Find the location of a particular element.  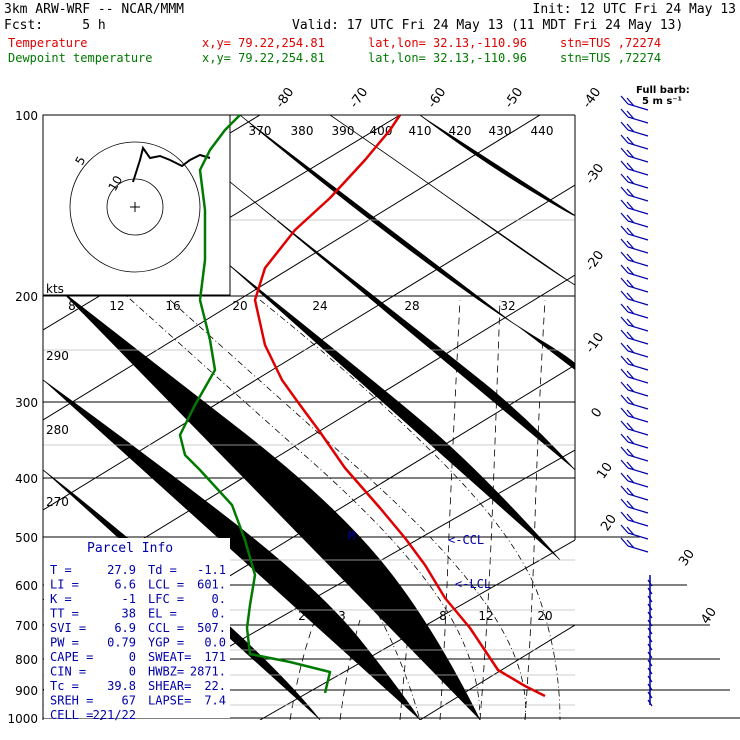

parcel-row-label: Tc = is located at coordinates (64, 686).